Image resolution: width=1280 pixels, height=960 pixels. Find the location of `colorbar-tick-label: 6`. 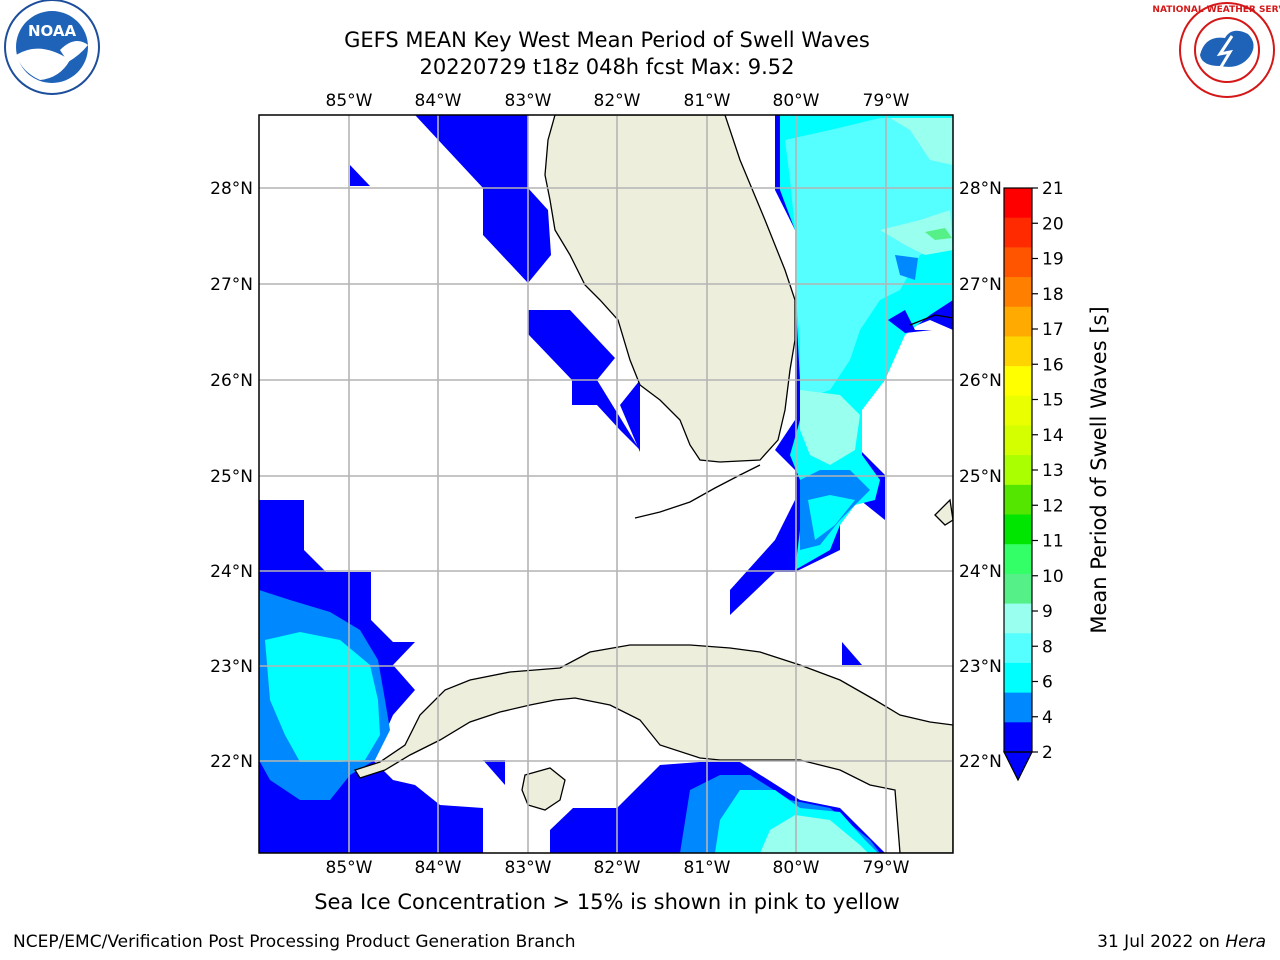

colorbar-tick-label: 6 is located at coordinates (1047, 683).